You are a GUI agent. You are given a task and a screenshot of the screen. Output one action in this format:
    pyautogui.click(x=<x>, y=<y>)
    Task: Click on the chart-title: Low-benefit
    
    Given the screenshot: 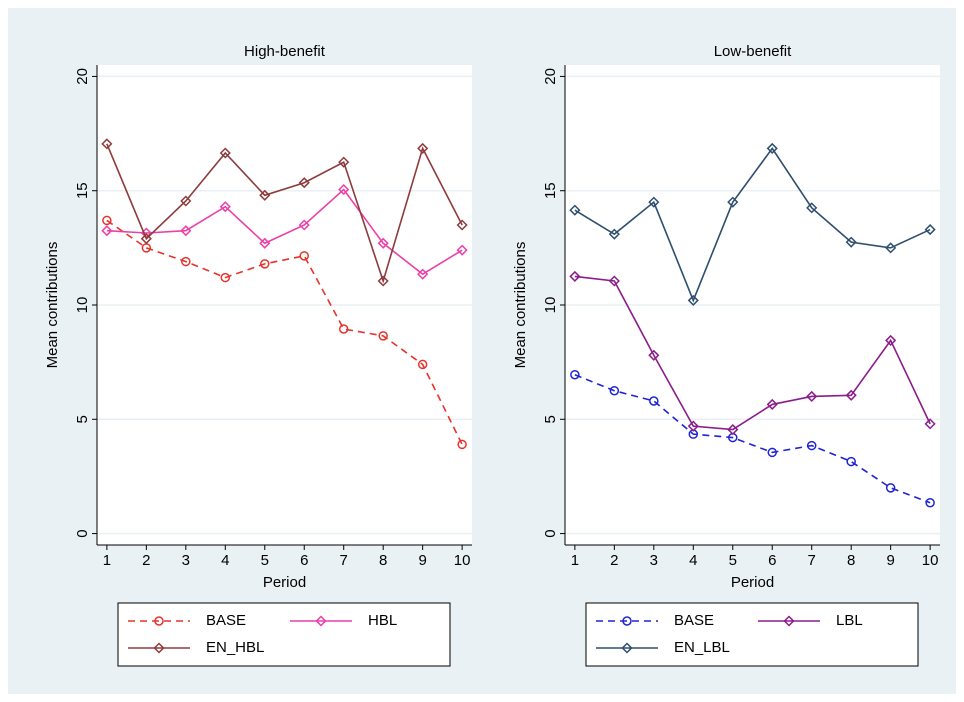 What is the action you would take?
    pyautogui.click(x=753, y=51)
    